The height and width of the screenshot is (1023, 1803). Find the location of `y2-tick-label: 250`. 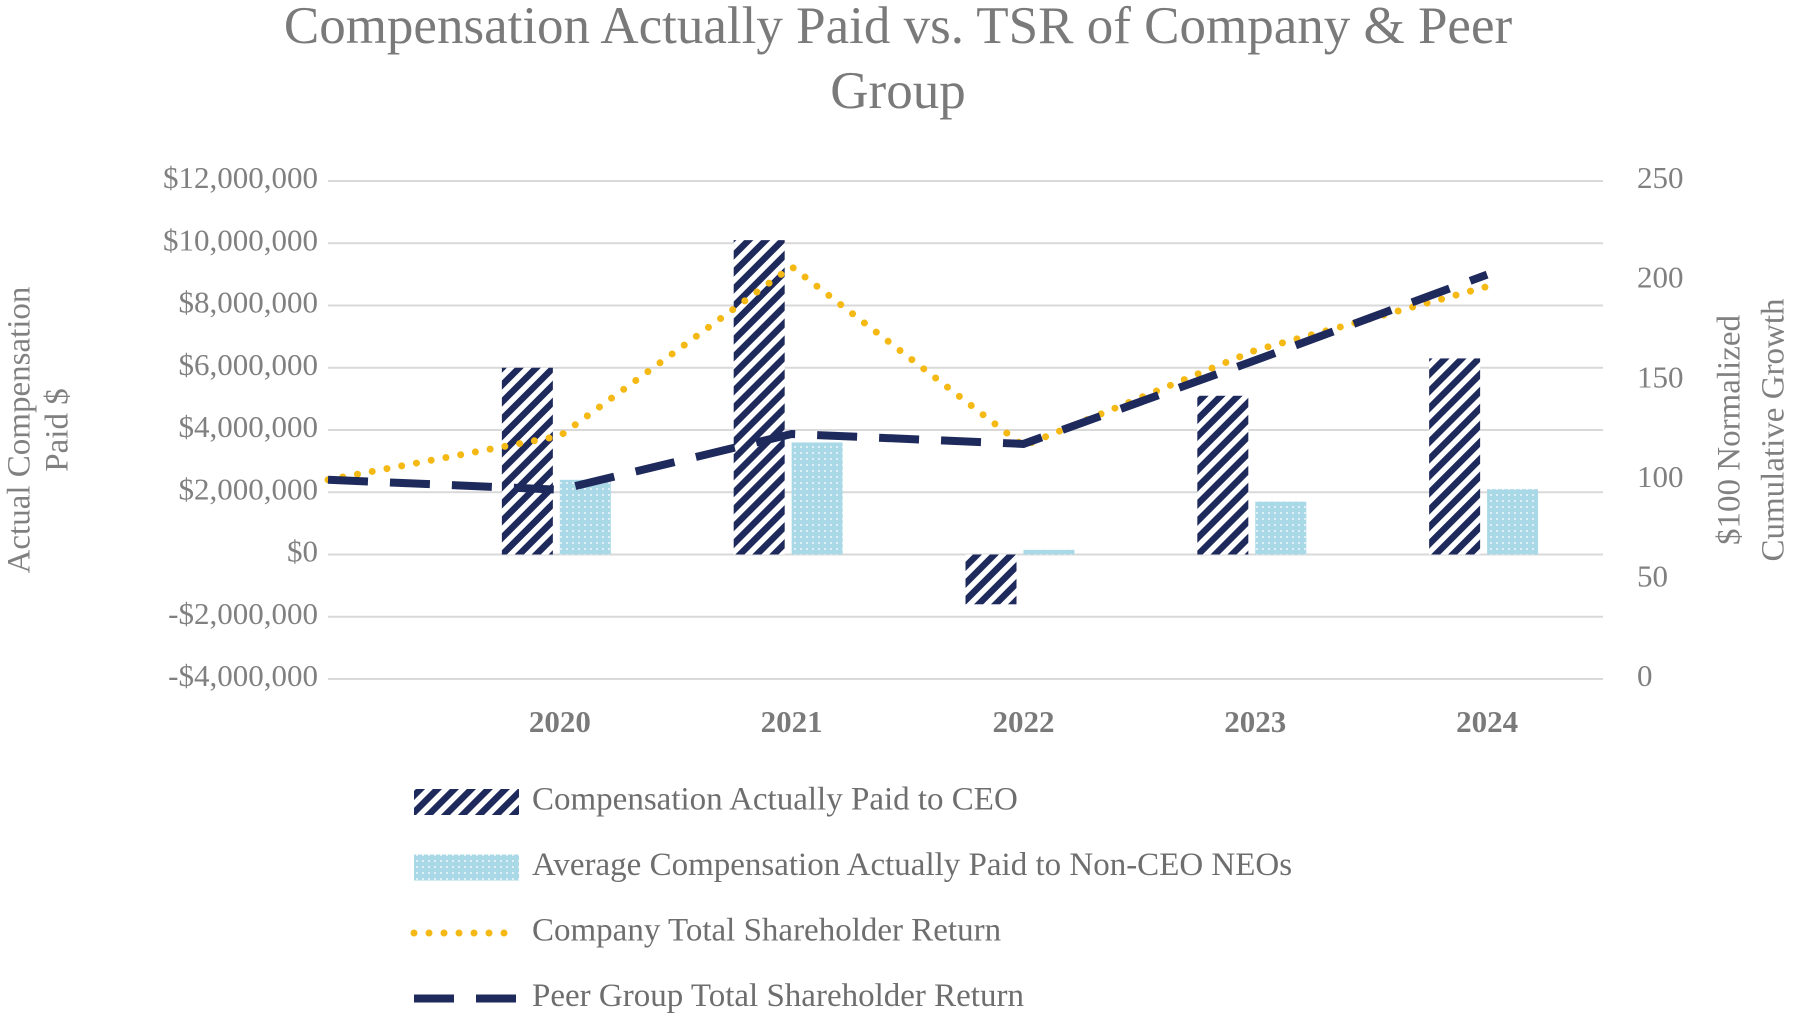

y2-tick-label: 250 is located at coordinates (1660, 177).